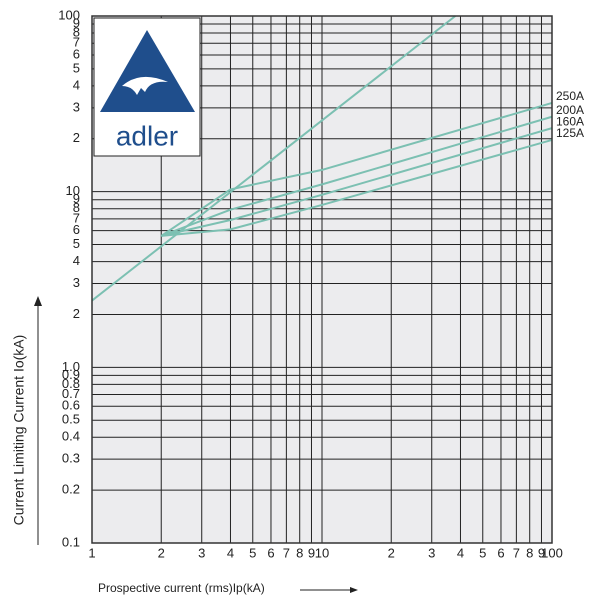 The height and width of the screenshot is (604, 596). What do you see at coordinates (71, 458) in the screenshot?
I see `y-tick-label: 0.3` at bounding box center [71, 458].